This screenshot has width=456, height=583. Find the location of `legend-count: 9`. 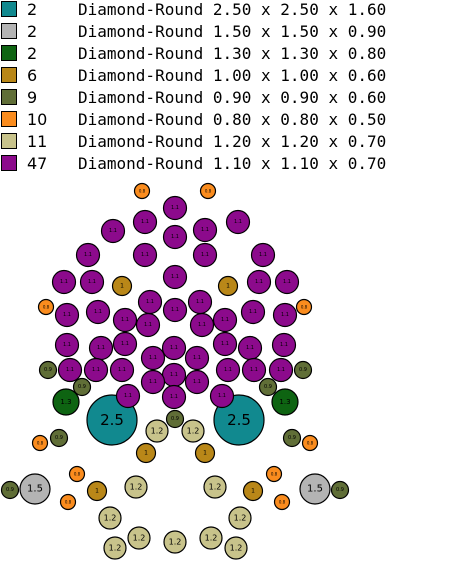

legend-count: 9 is located at coordinates (32, 97).